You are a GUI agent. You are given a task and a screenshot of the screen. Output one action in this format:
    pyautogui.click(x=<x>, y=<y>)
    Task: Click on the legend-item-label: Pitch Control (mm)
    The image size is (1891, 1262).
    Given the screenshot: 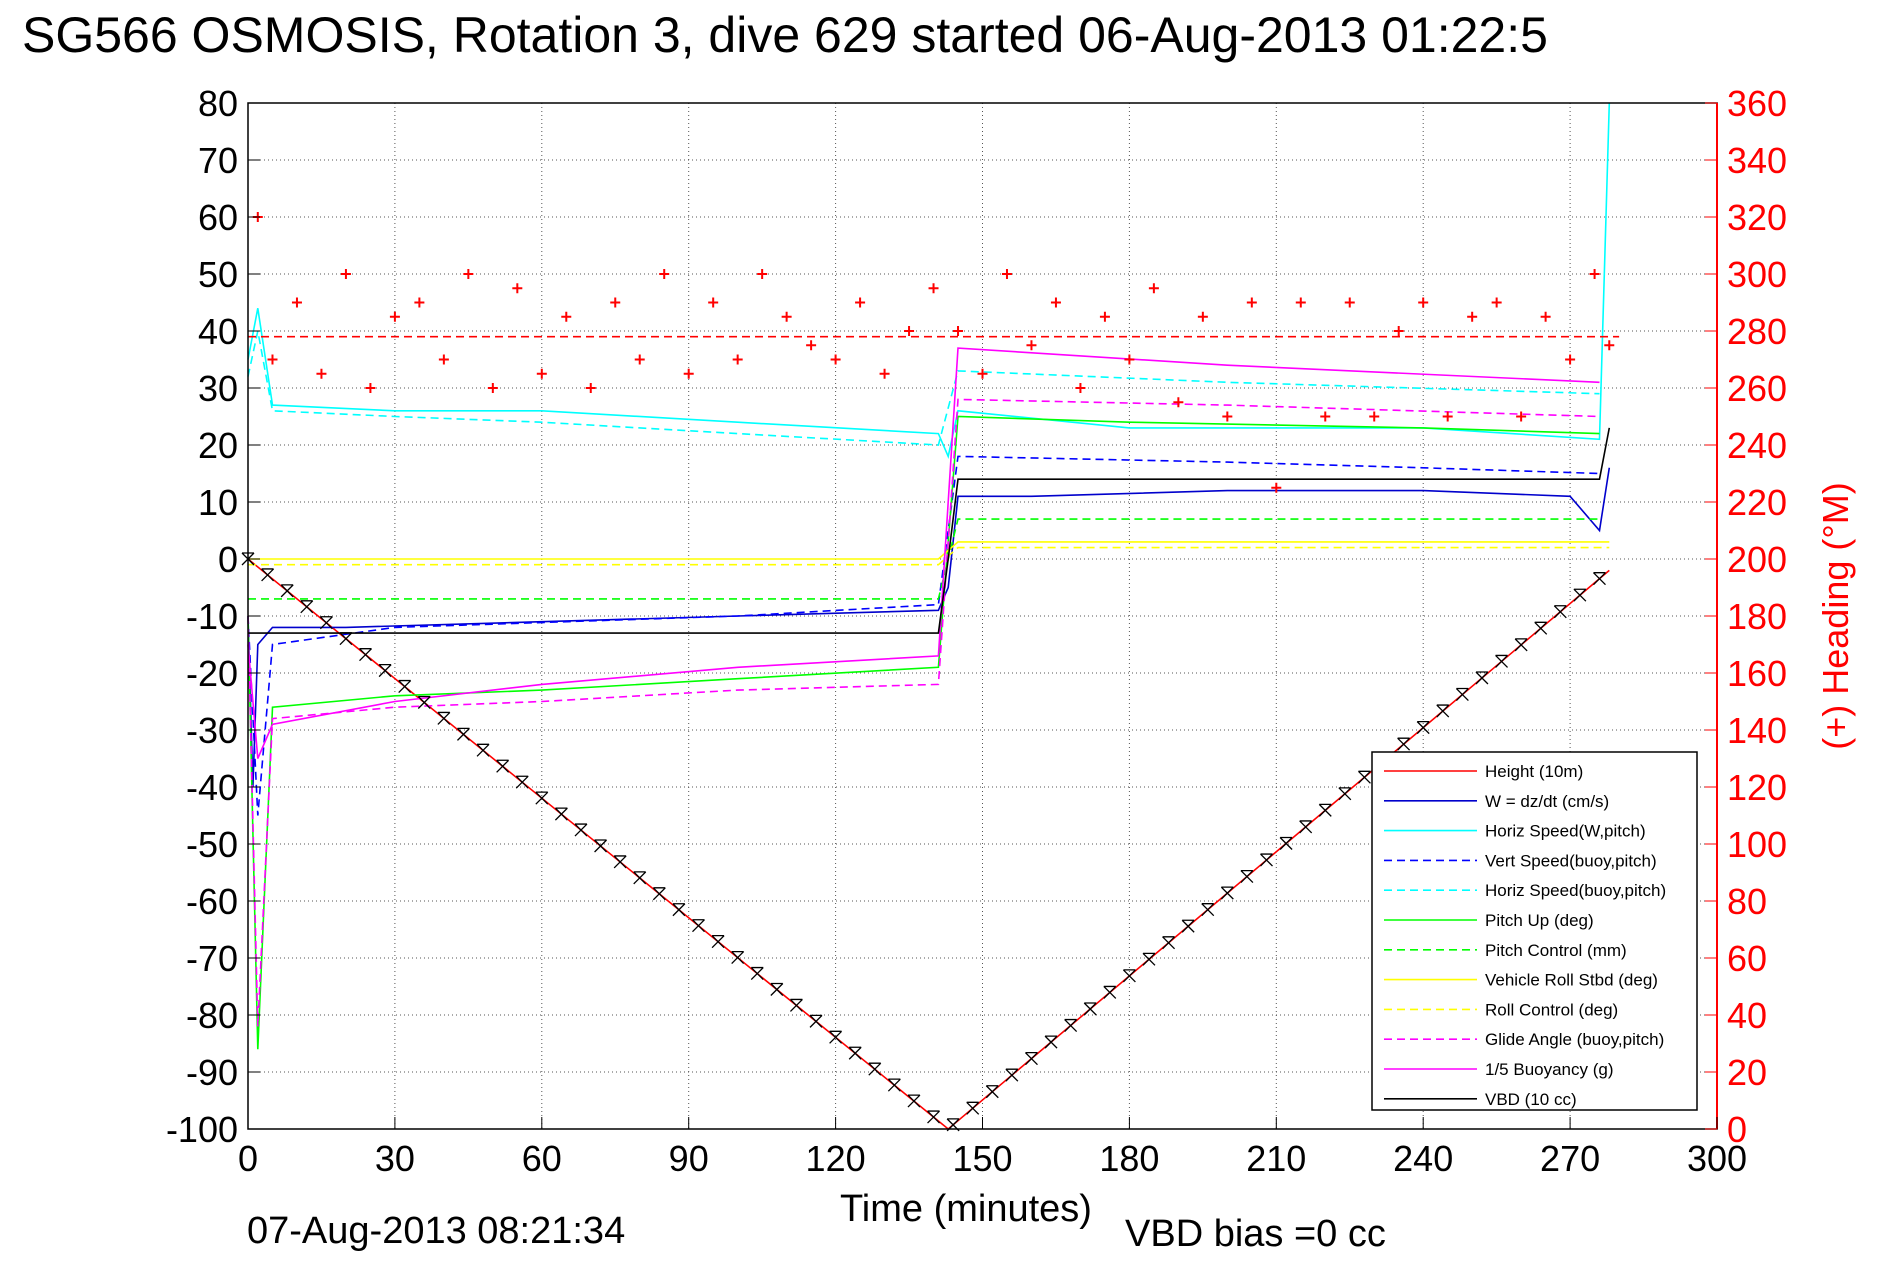 What is the action you would take?
    pyautogui.click(x=1556, y=950)
    